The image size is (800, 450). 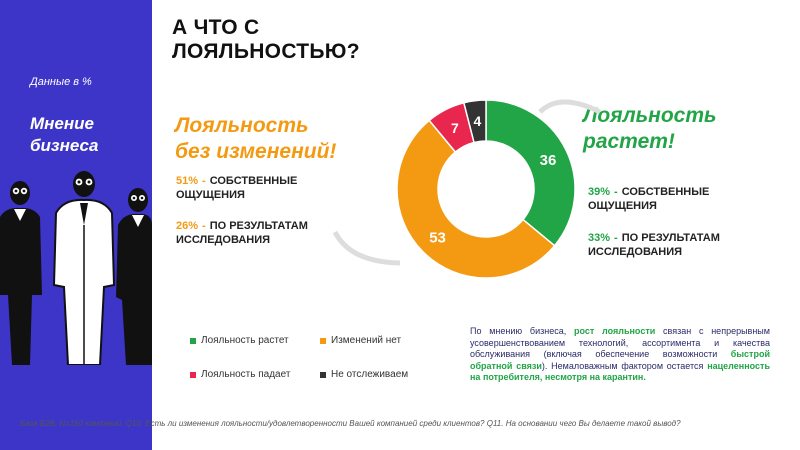 What do you see at coordinates (323, 340) in the screenshot?
I see `legend-swatch-no-change` at bounding box center [323, 340].